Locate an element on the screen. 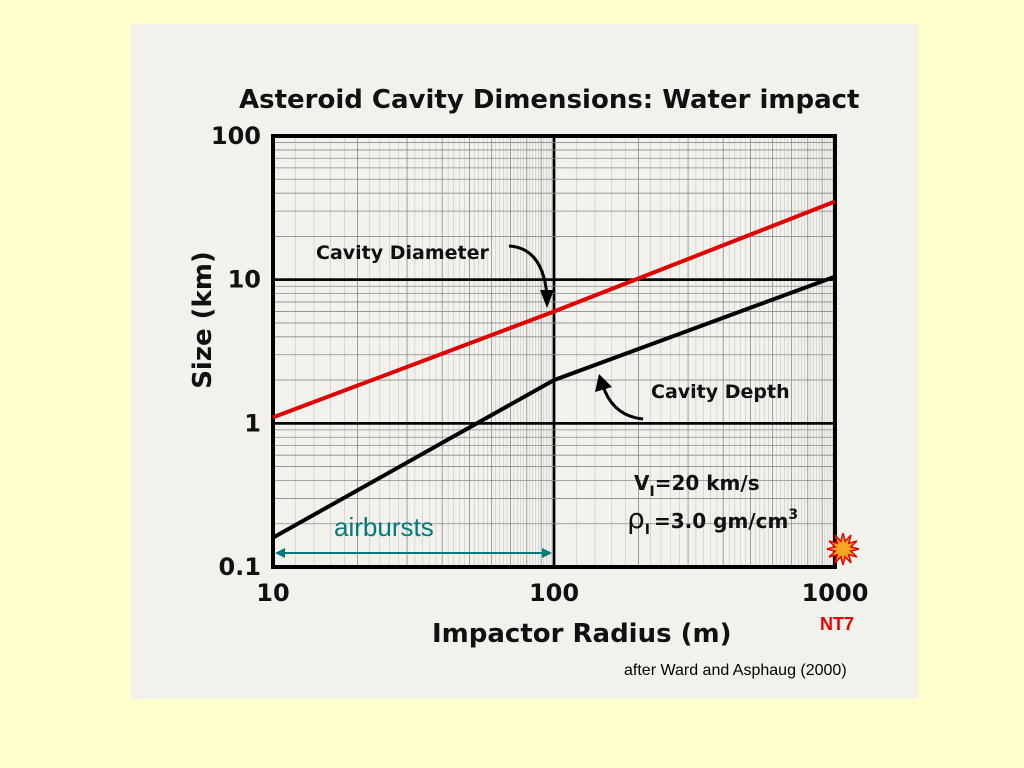 The image size is (1024, 768). x-tick-label: 100 is located at coordinates (554, 593).